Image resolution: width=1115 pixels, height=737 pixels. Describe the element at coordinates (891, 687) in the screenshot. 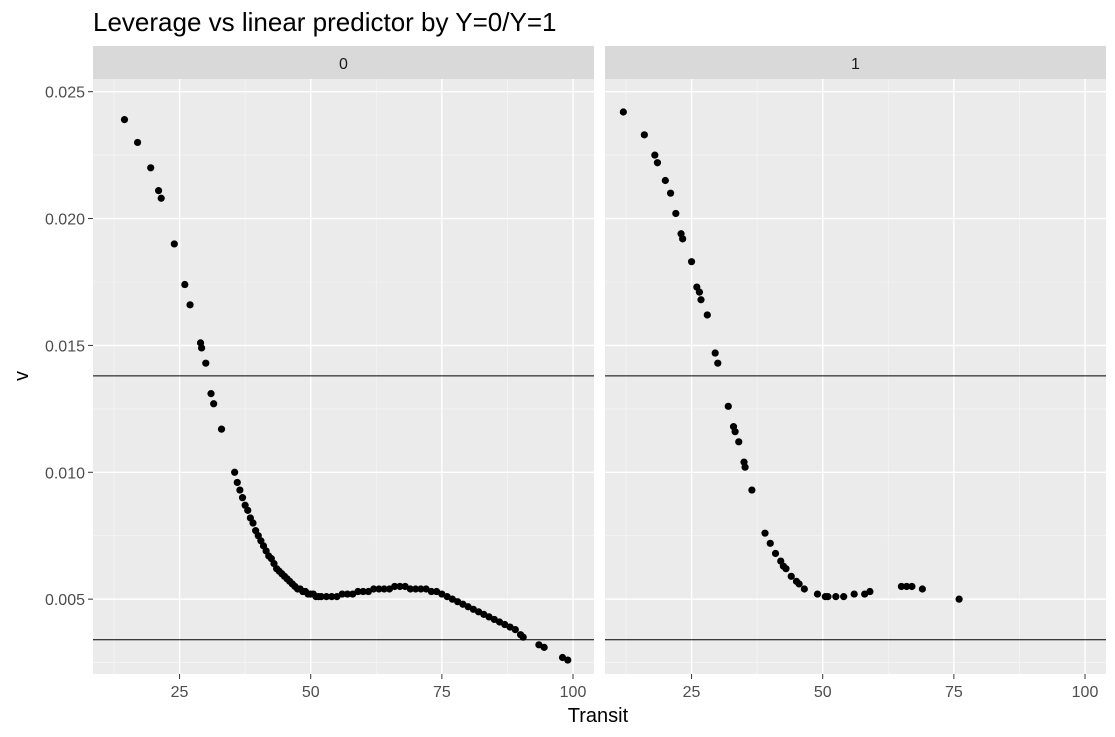

I see `x-axis-1: 25 50 75 100` at that location.